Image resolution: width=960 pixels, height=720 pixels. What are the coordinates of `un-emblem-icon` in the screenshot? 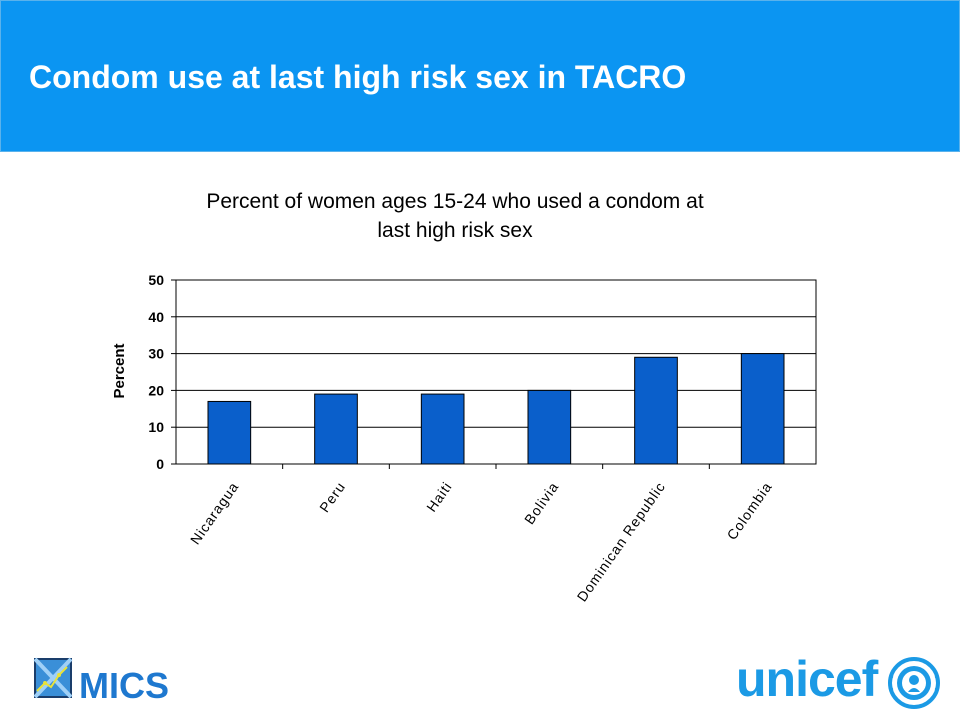 It's located at (914, 683).